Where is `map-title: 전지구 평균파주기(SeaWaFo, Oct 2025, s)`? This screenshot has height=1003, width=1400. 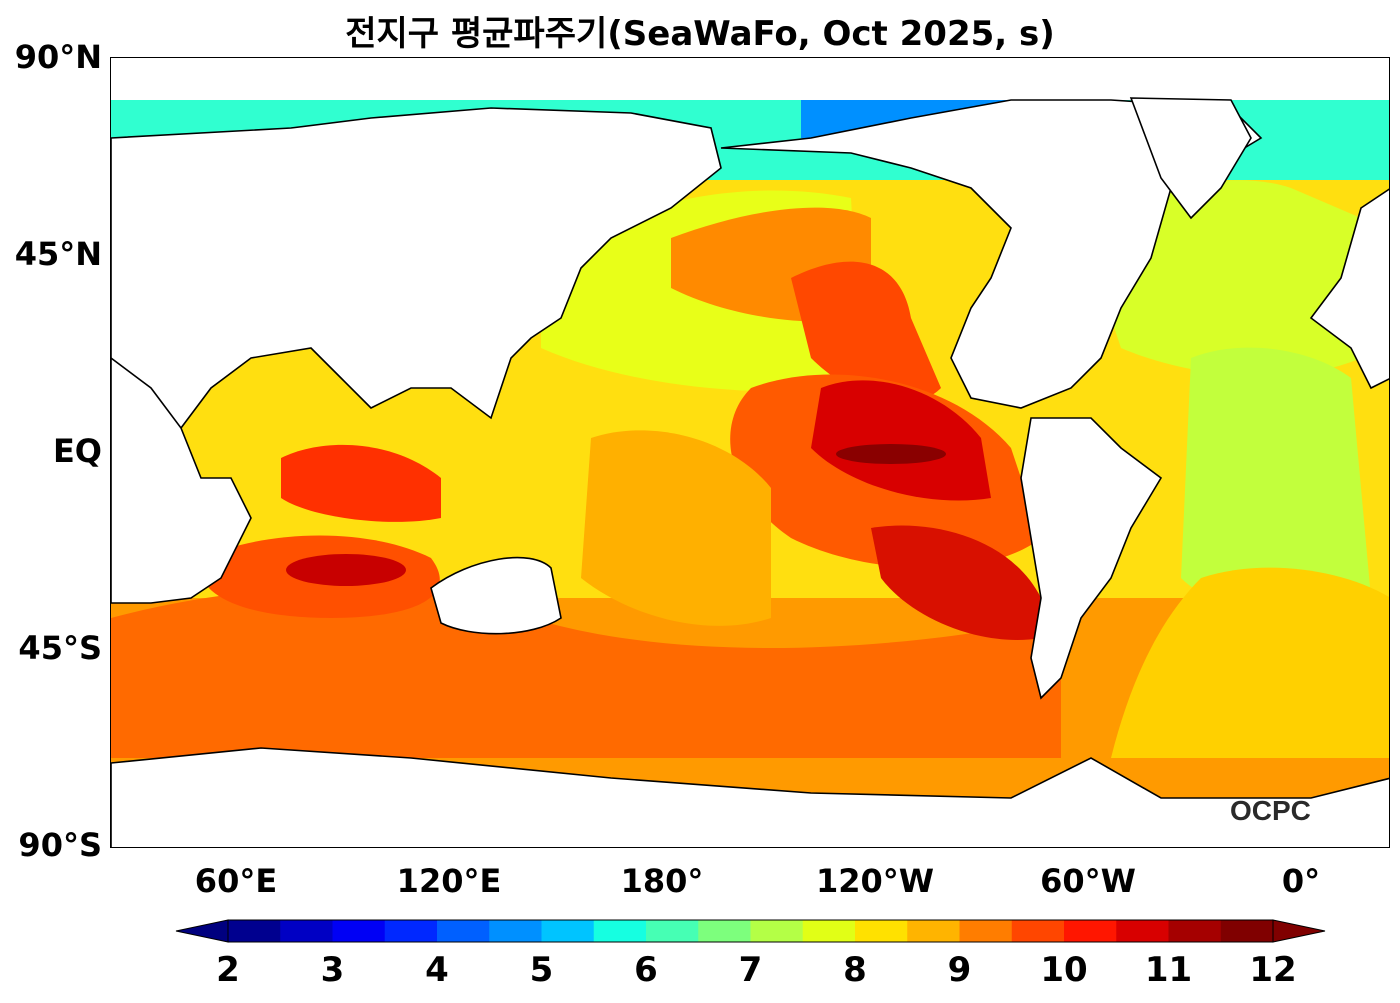 map-title: 전지구 평균파주기(SeaWaFo, Oct 2025, s) is located at coordinates (700, 34).